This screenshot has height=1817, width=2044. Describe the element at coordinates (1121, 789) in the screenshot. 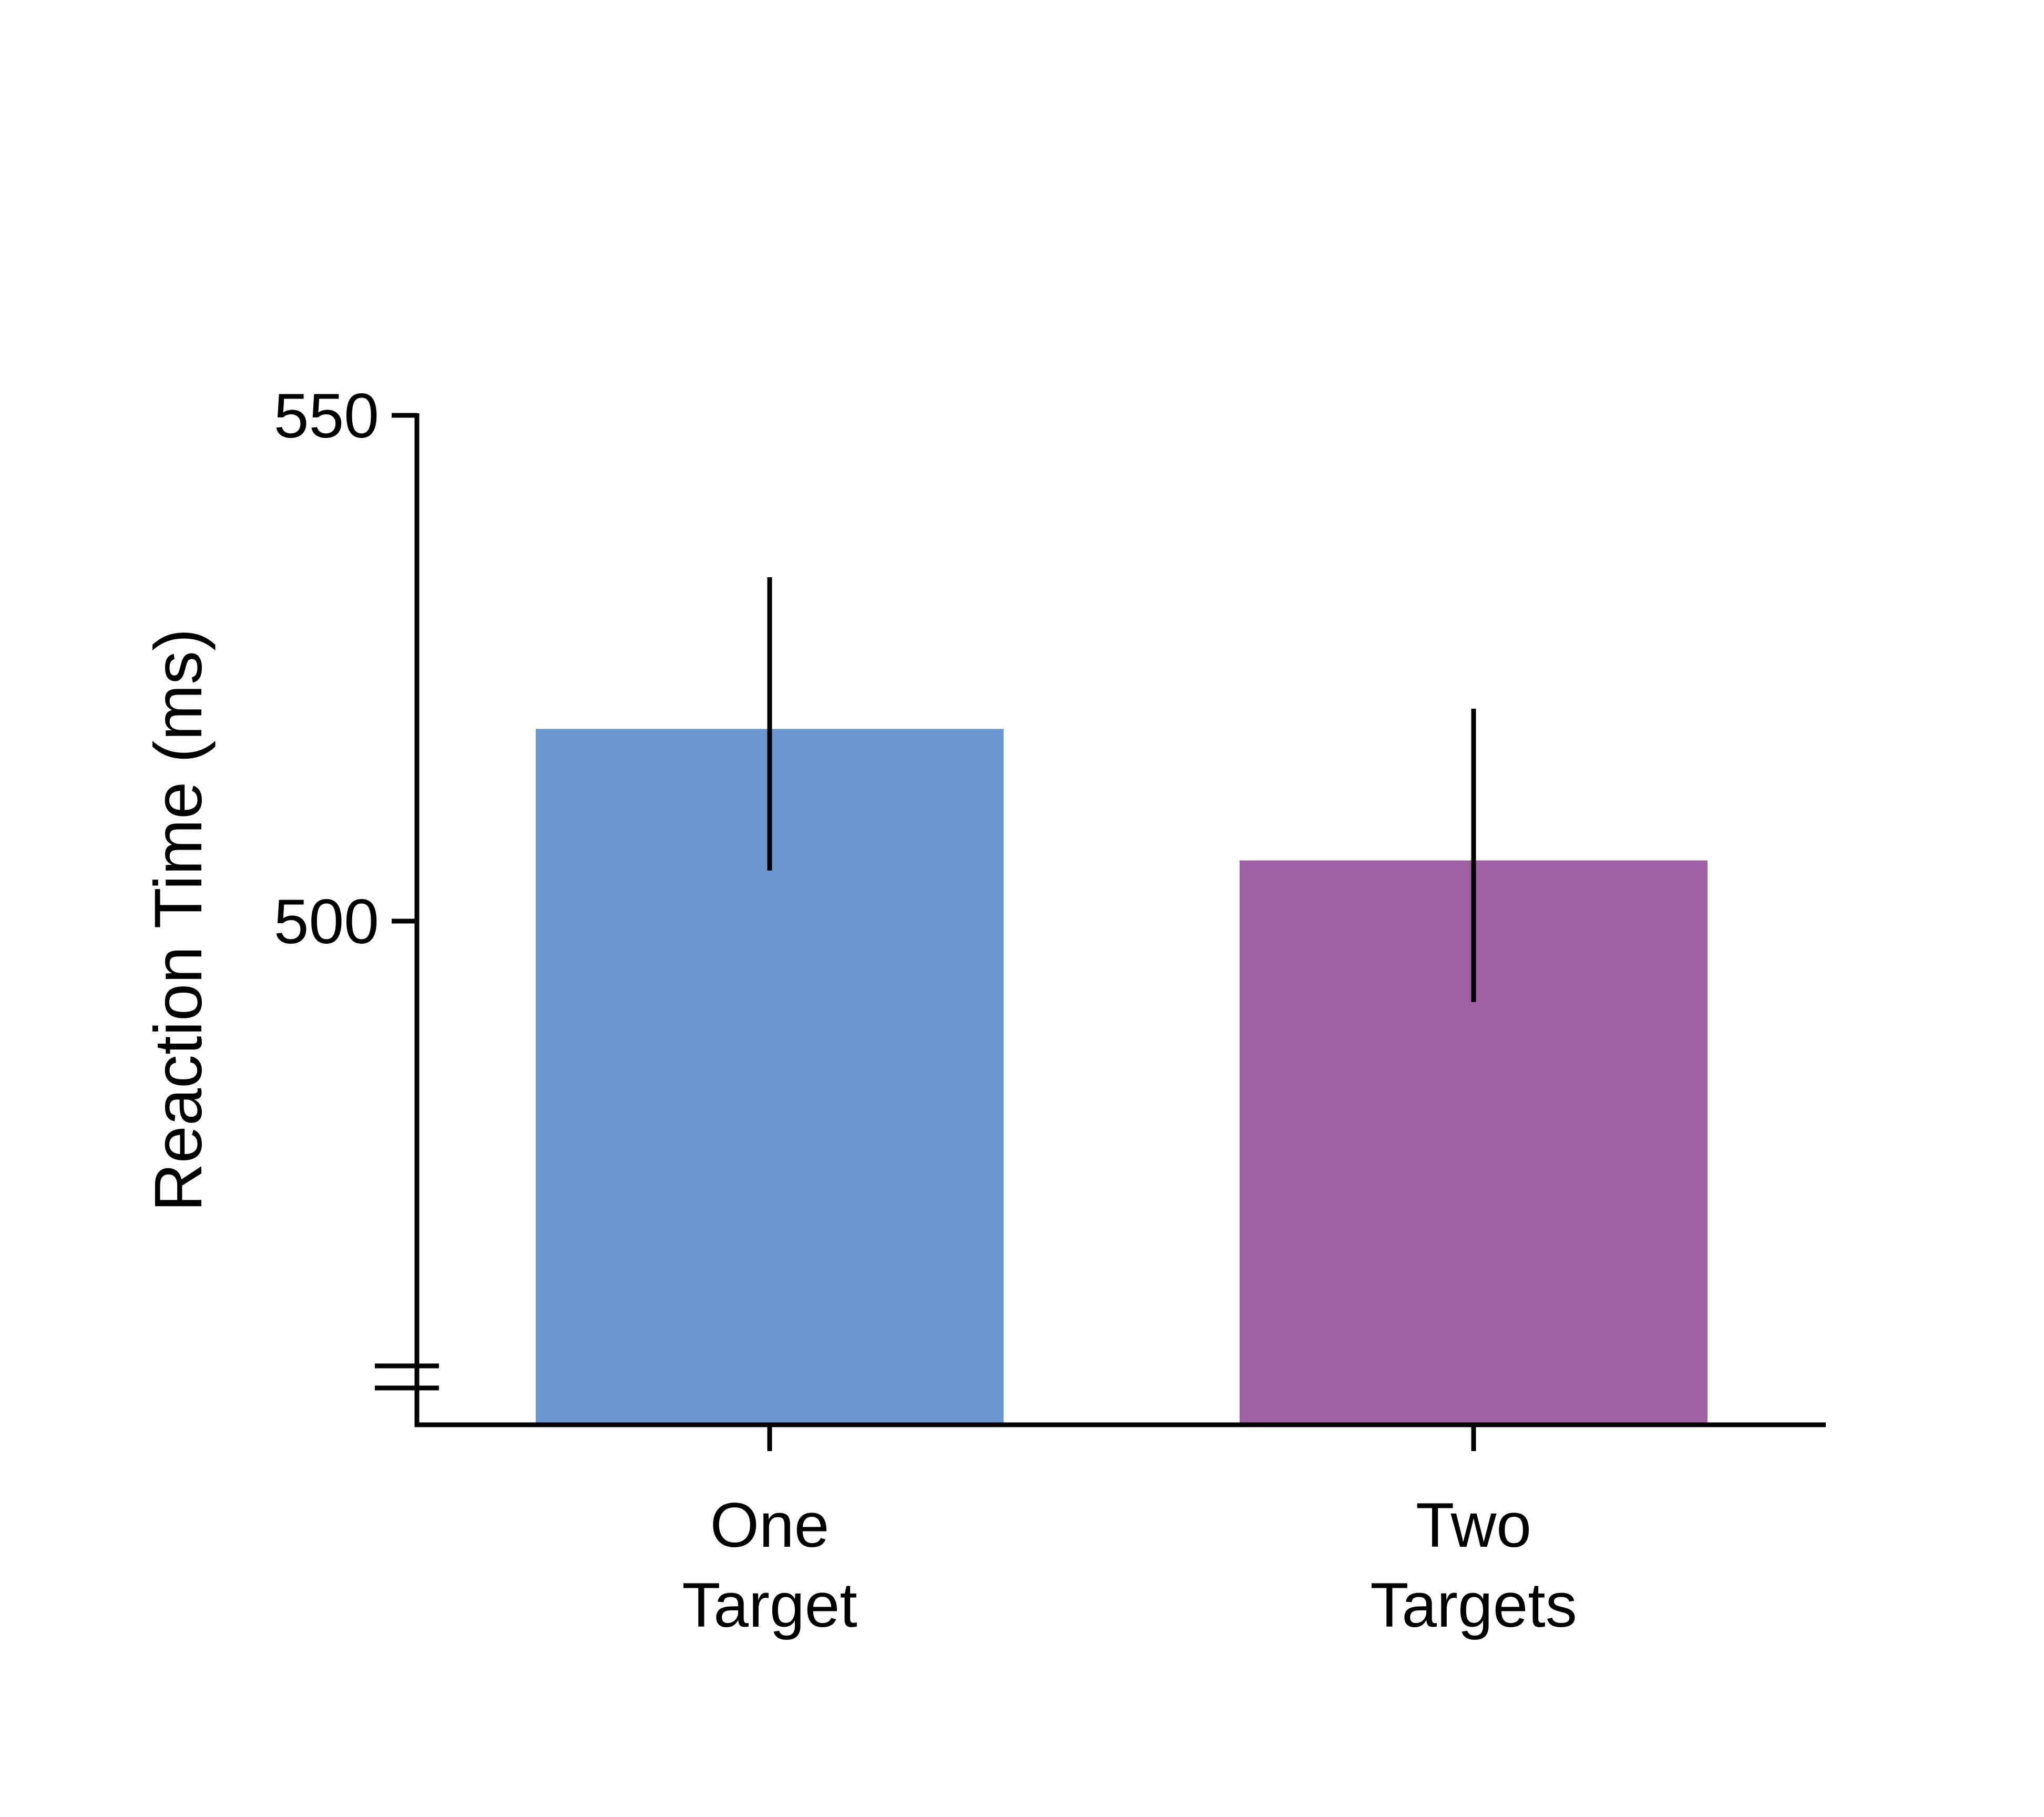

I see `error-bars-group` at that location.